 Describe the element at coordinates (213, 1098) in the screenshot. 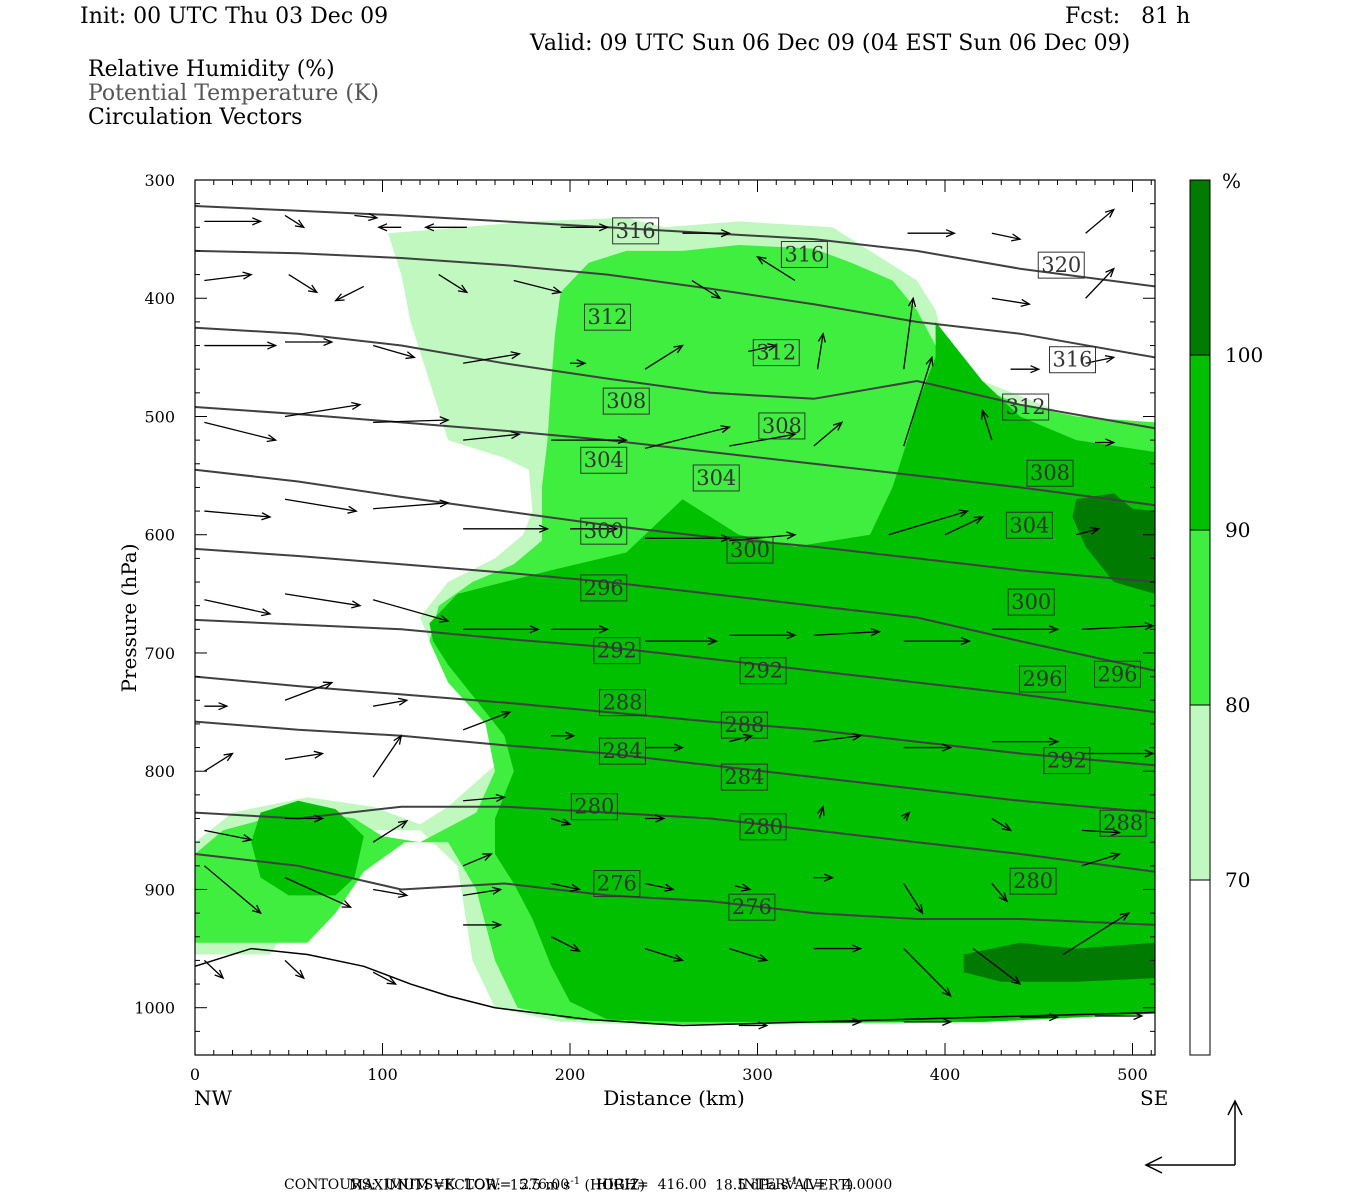

I see `x-left-end-label: NW` at that location.